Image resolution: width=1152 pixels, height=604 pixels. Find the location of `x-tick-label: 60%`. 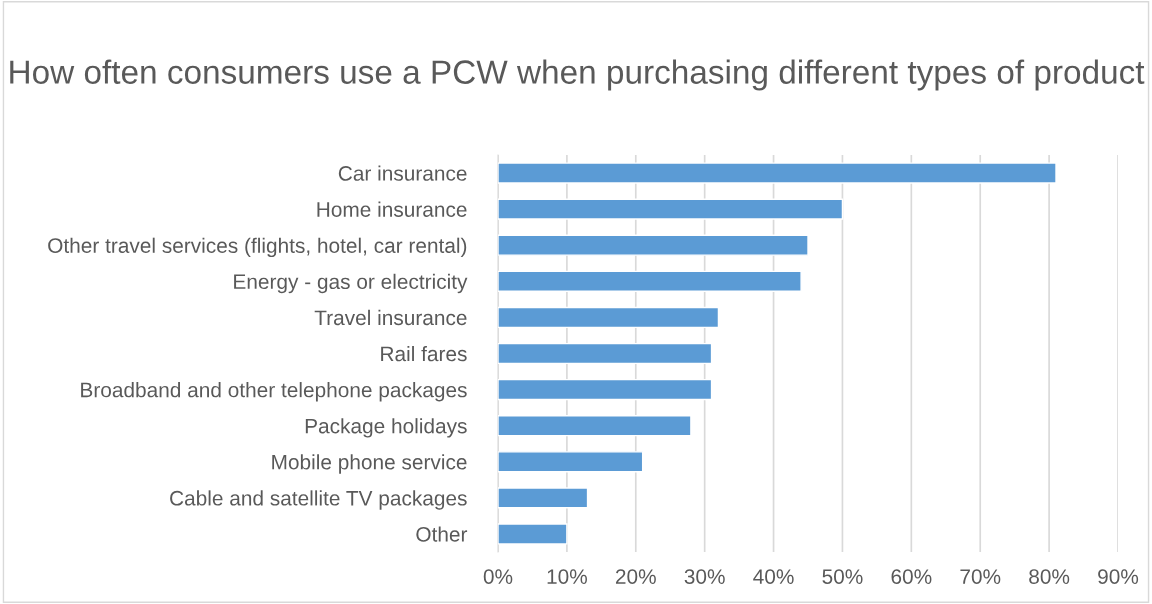

x-tick-label: 60% is located at coordinates (911, 576).